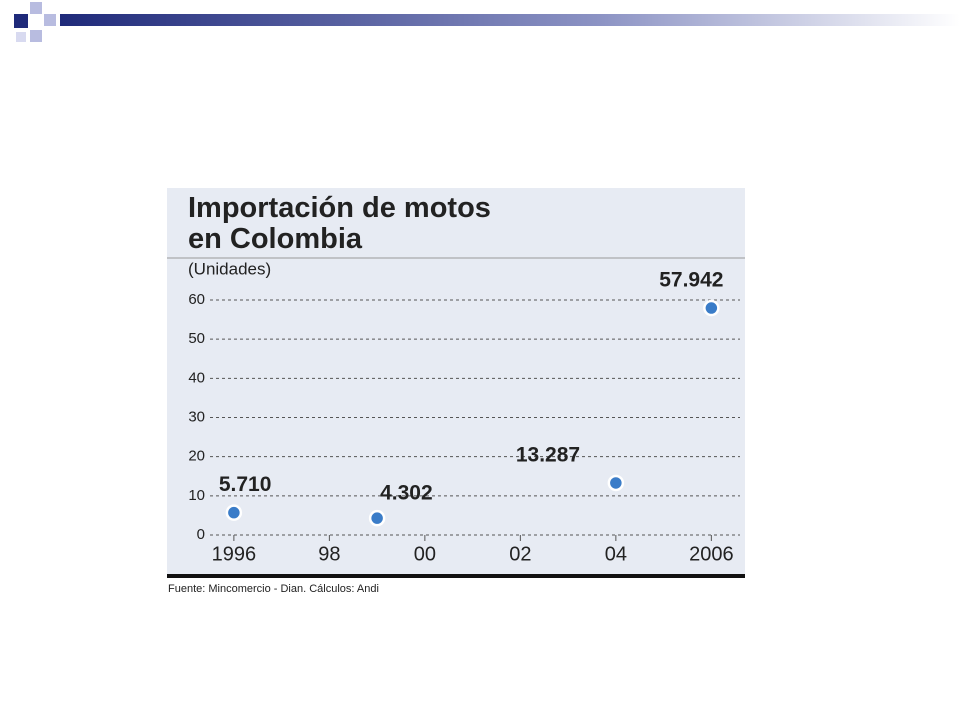 The width and height of the screenshot is (960, 720). Describe the element at coordinates (196, 377) in the screenshot. I see `y-tick-label: 40` at that location.